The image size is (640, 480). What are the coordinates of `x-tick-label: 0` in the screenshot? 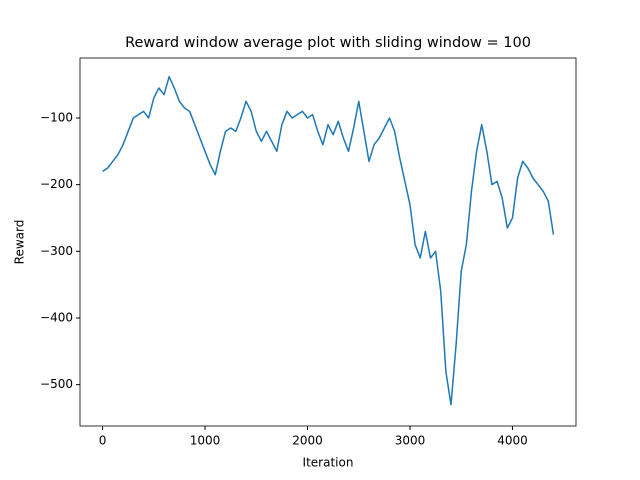 It's located at (103, 441).